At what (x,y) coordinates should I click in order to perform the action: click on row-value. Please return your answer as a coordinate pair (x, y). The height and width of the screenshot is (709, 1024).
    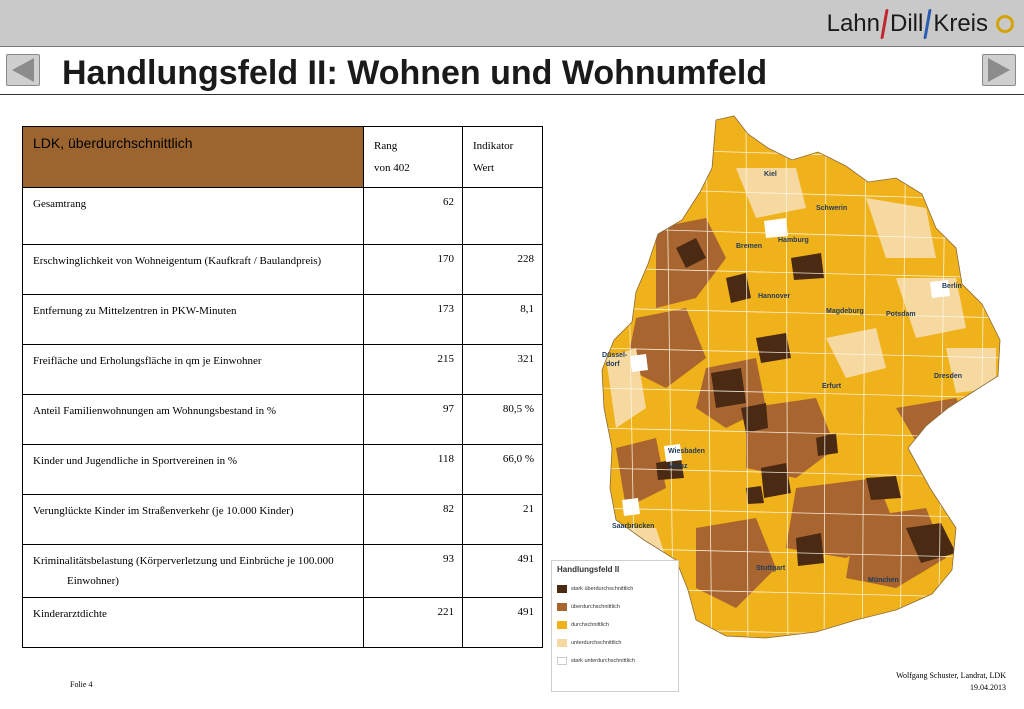
    Looking at the image, I should click on (502, 216).